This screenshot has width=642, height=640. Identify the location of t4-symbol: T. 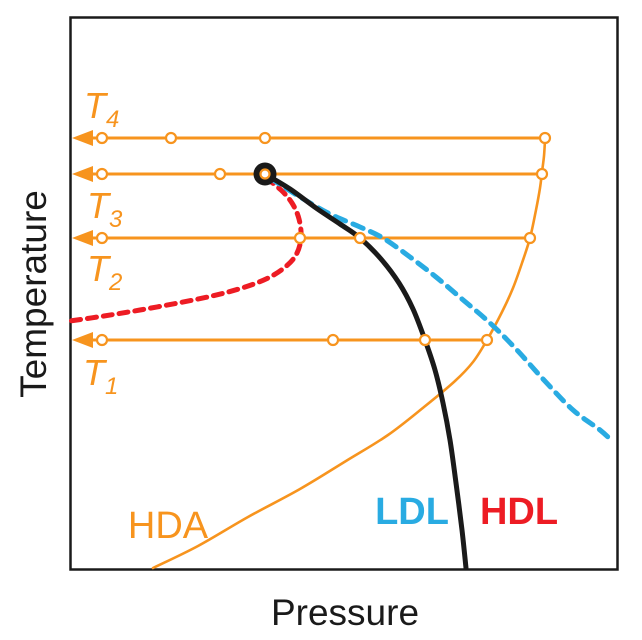
(96, 105).